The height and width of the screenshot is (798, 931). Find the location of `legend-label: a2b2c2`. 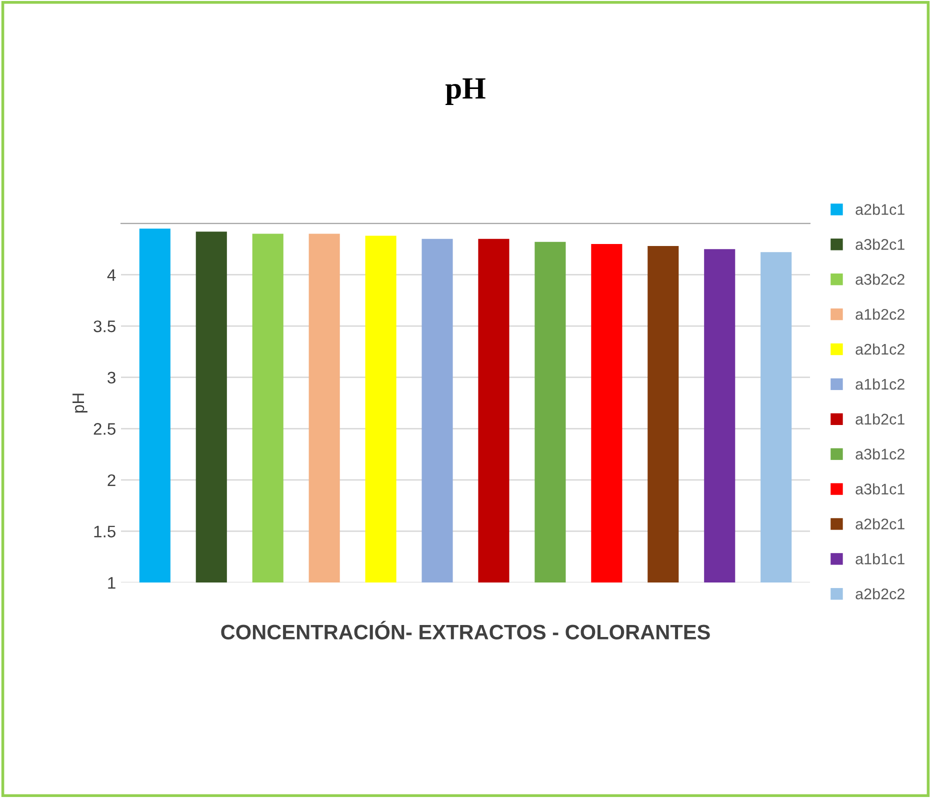

legend-label: a2b2c2 is located at coordinates (880, 594).